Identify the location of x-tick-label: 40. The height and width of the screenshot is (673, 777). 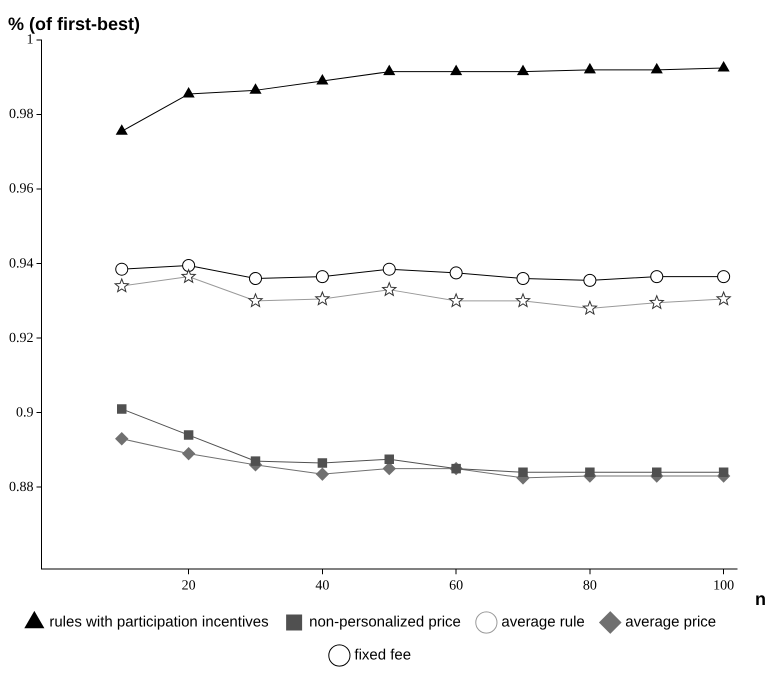
(322, 586).